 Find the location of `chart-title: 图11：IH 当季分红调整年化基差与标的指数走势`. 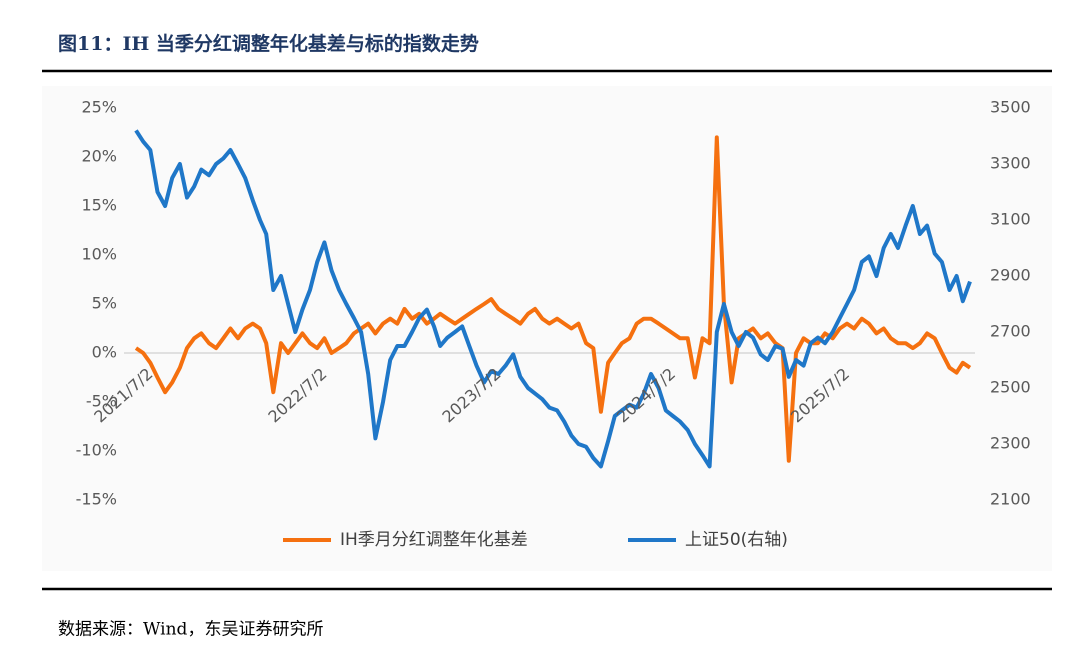

chart-title: 图11：IH 当季分红调整年化基差与标的指数走势 is located at coordinates (268, 43).